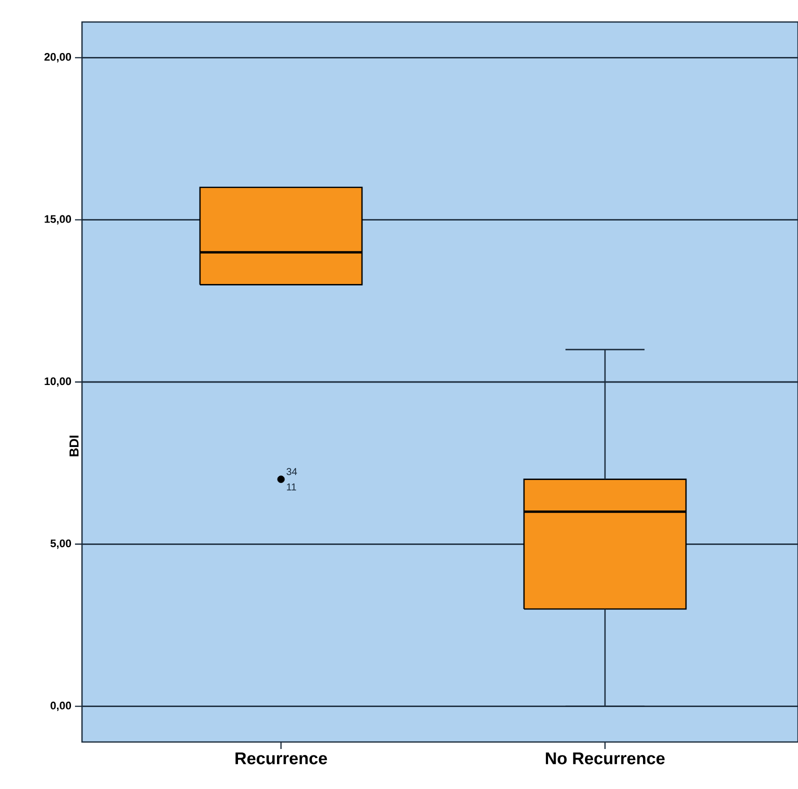  What do you see at coordinates (61, 707) in the screenshot?
I see `y-tick-label: 0,00` at bounding box center [61, 707].